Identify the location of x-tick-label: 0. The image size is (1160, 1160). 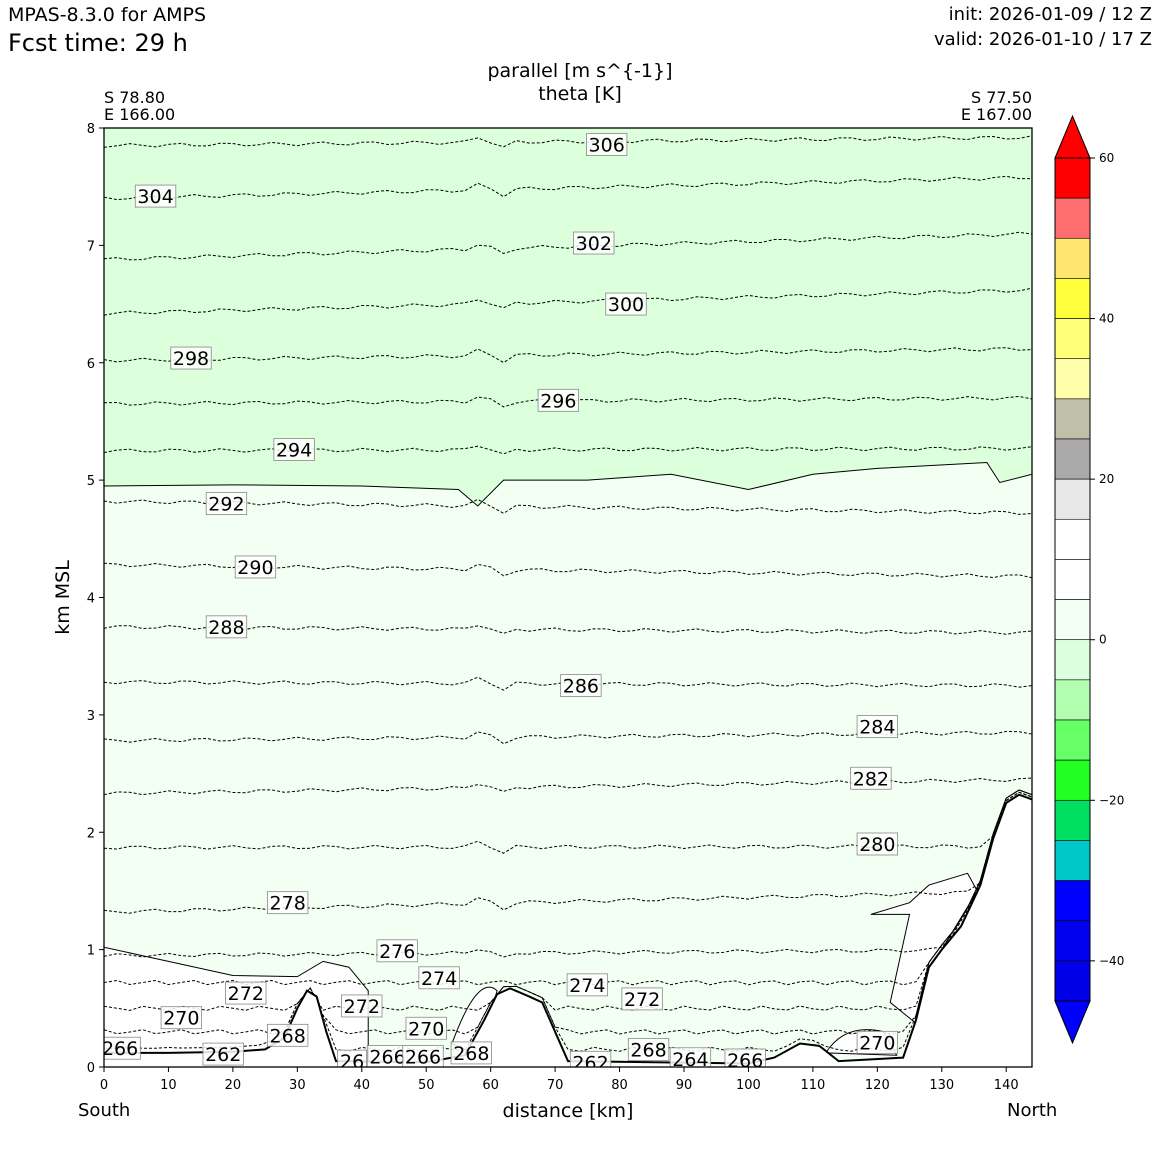
(104, 1085).